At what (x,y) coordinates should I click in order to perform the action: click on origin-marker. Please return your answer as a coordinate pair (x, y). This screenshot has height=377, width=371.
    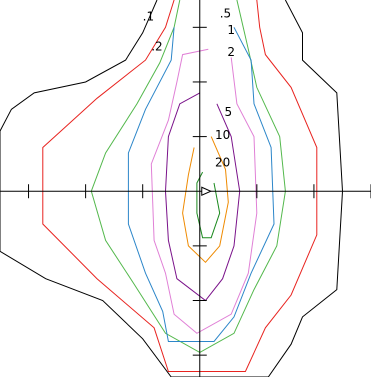
    Looking at the image, I should click on (207, 191).